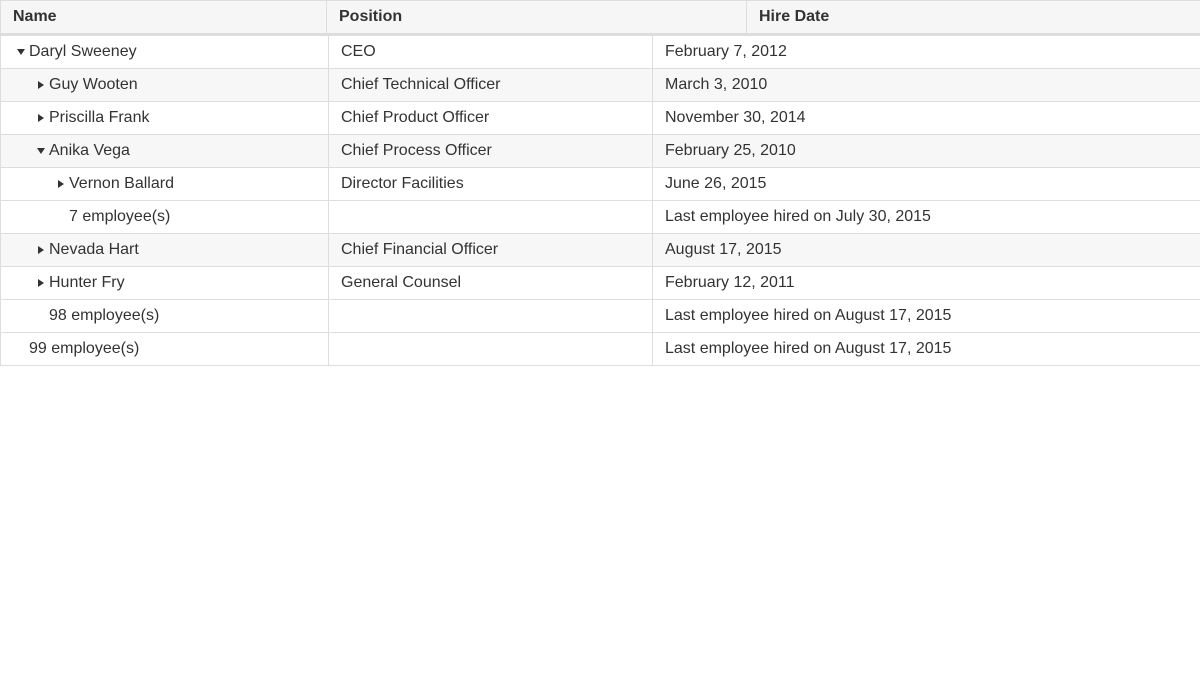 Image resolution: width=1200 pixels, height=682 pixels. What do you see at coordinates (104, 315) in the screenshot?
I see `footer-count-label: 98 employee(s)` at bounding box center [104, 315].